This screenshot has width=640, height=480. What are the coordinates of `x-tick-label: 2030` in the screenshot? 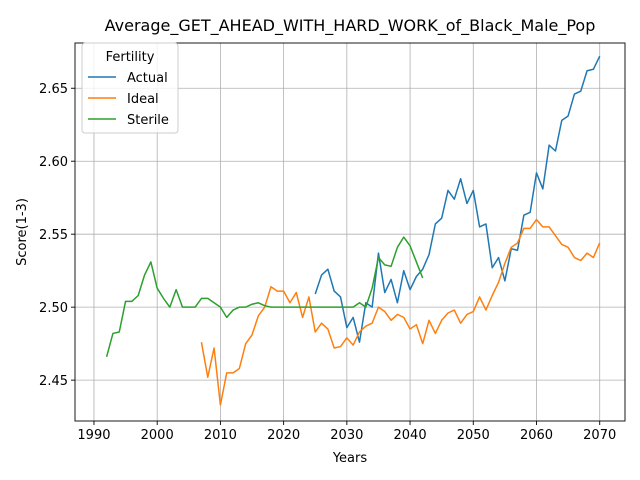 It's located at (346, 435).